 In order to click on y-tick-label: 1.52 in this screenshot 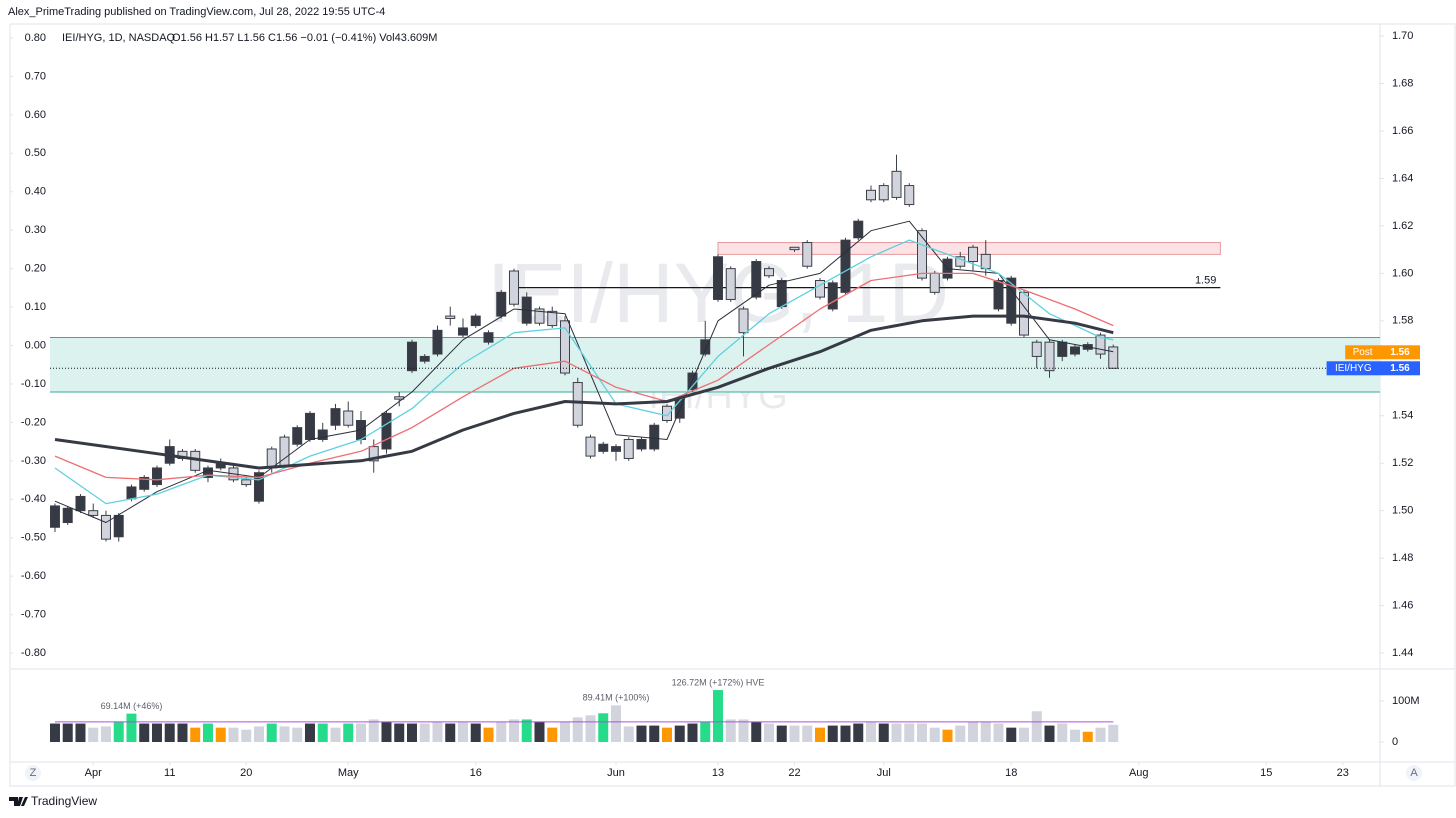, I will do `click(1402, 463)`.